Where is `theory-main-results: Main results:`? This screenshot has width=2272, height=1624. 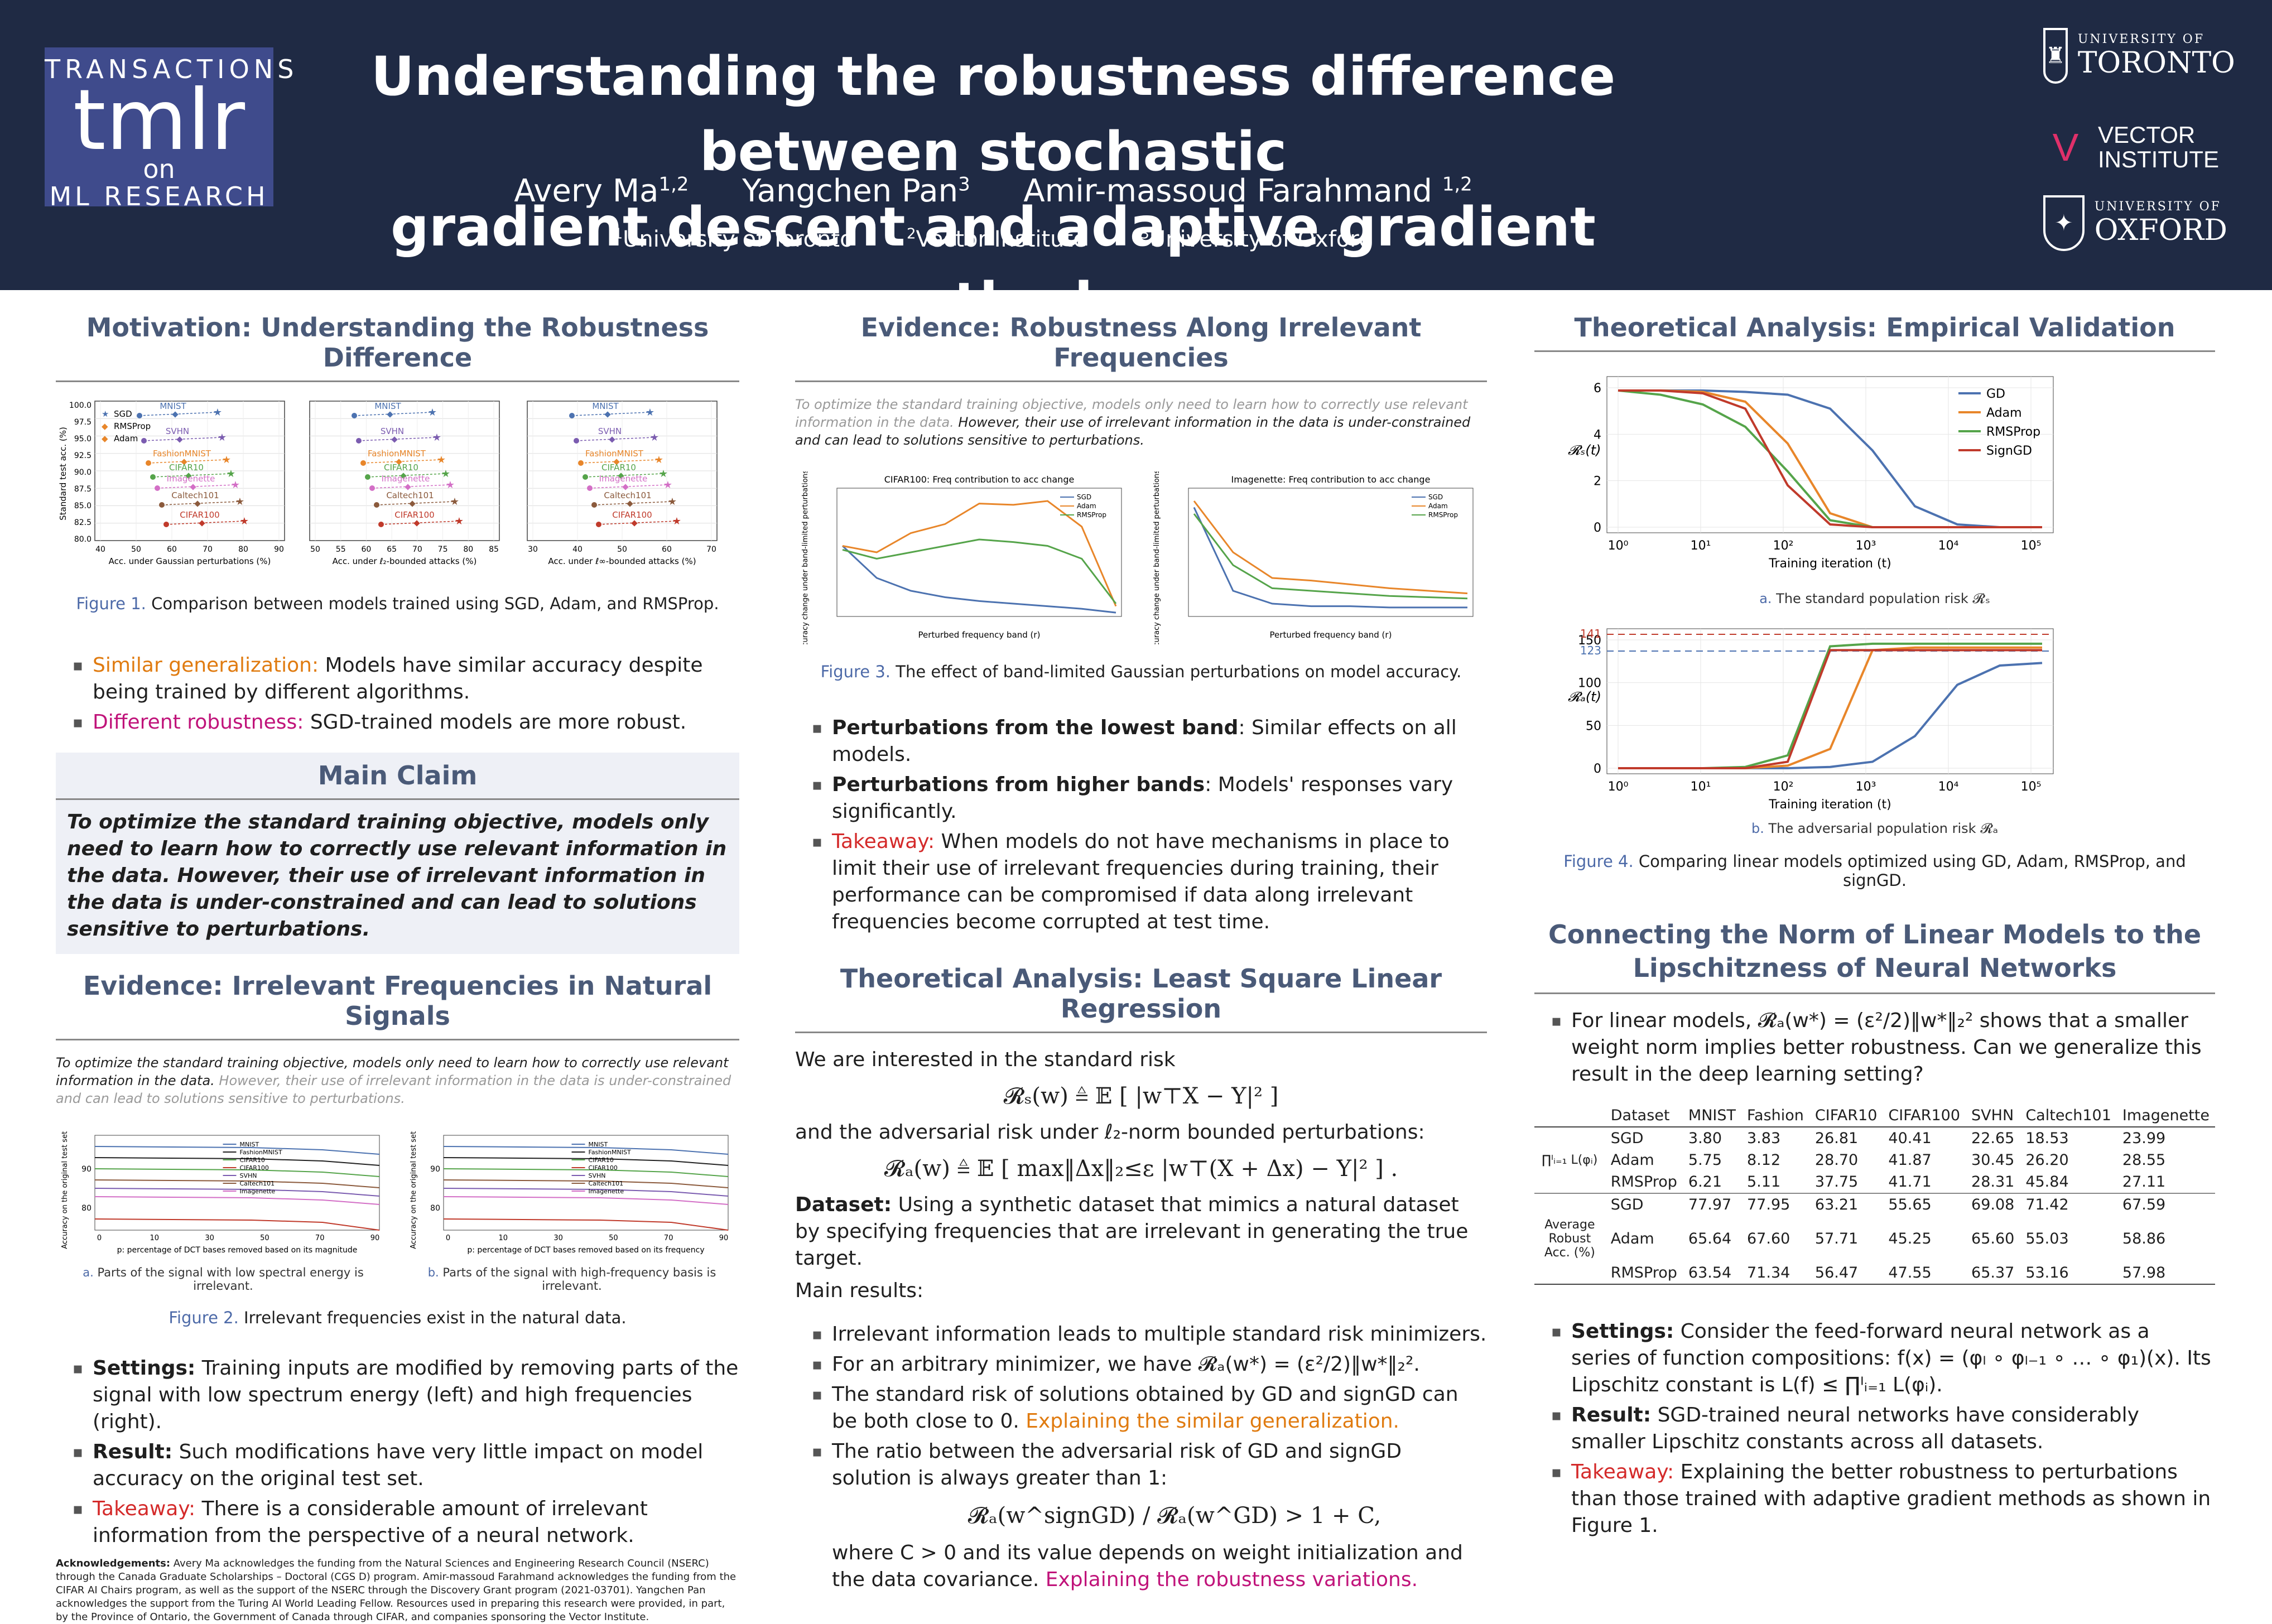 theory-main-results: Main results: is located at coordinates (859, 1291).